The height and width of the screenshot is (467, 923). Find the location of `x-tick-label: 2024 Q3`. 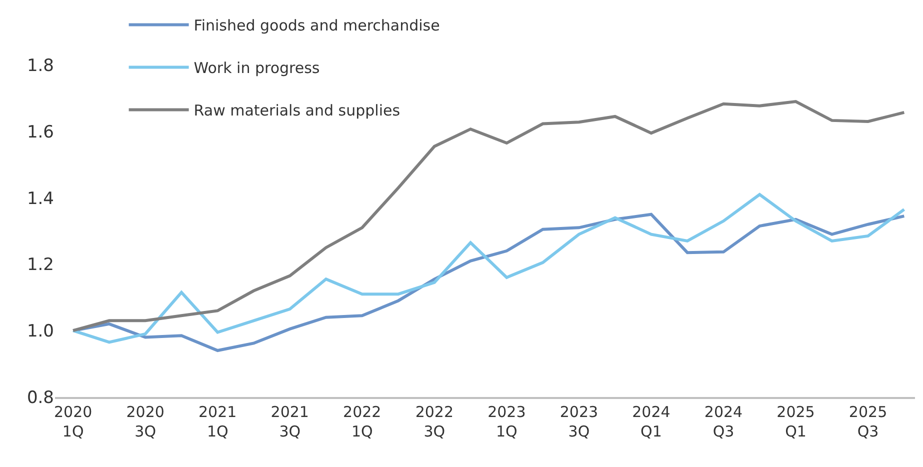

x-tick-label: 2024 Q3 is located at coordinates (723, 421).